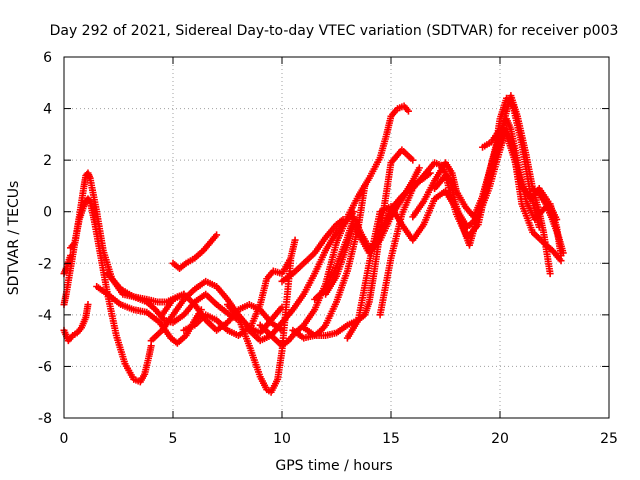 The width and height of the screenshot is (640, 480). What do you see at coordinates (173, 439) in the screenshot?
I see `x-tick-label: 5` at bounding box center [173, 439].